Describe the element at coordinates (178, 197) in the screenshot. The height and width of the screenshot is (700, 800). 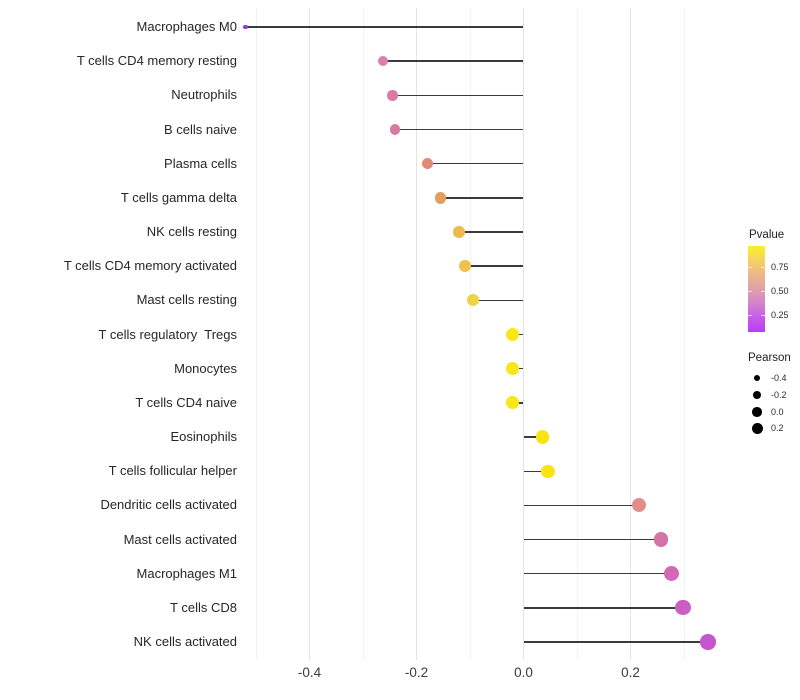
I see `row-label: T cells gamma delta` at that location.